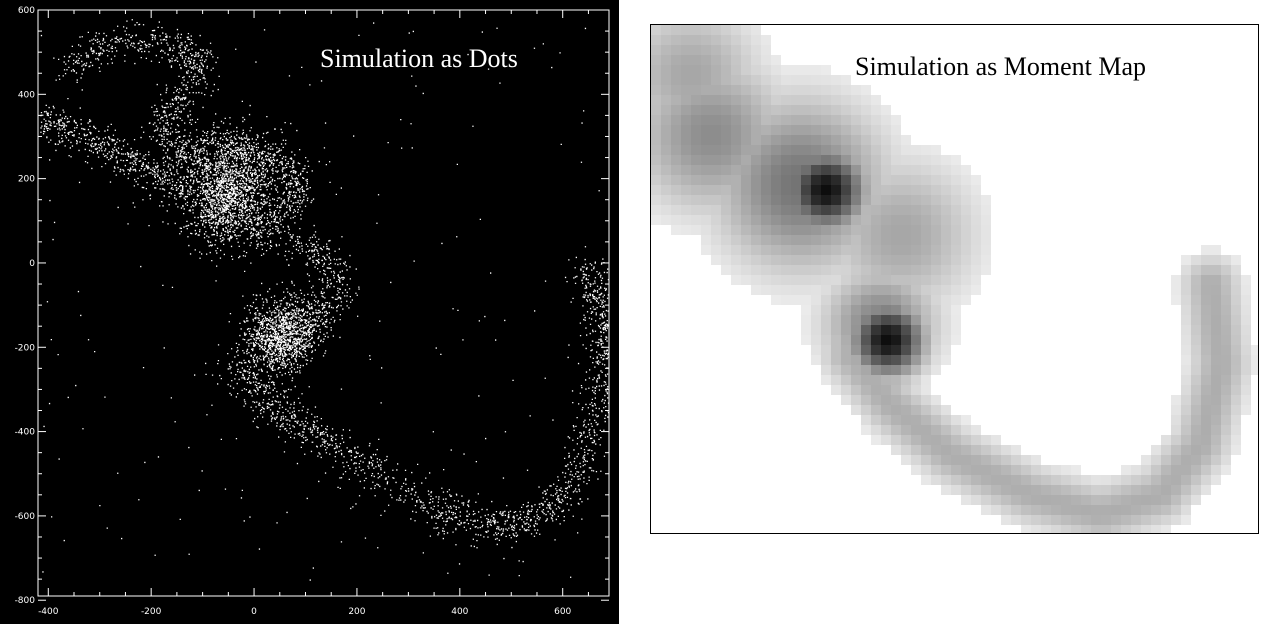  Describe the element at coordinates (25, 433) in the screenshot. I see `y-tick-label: -400` at that location.